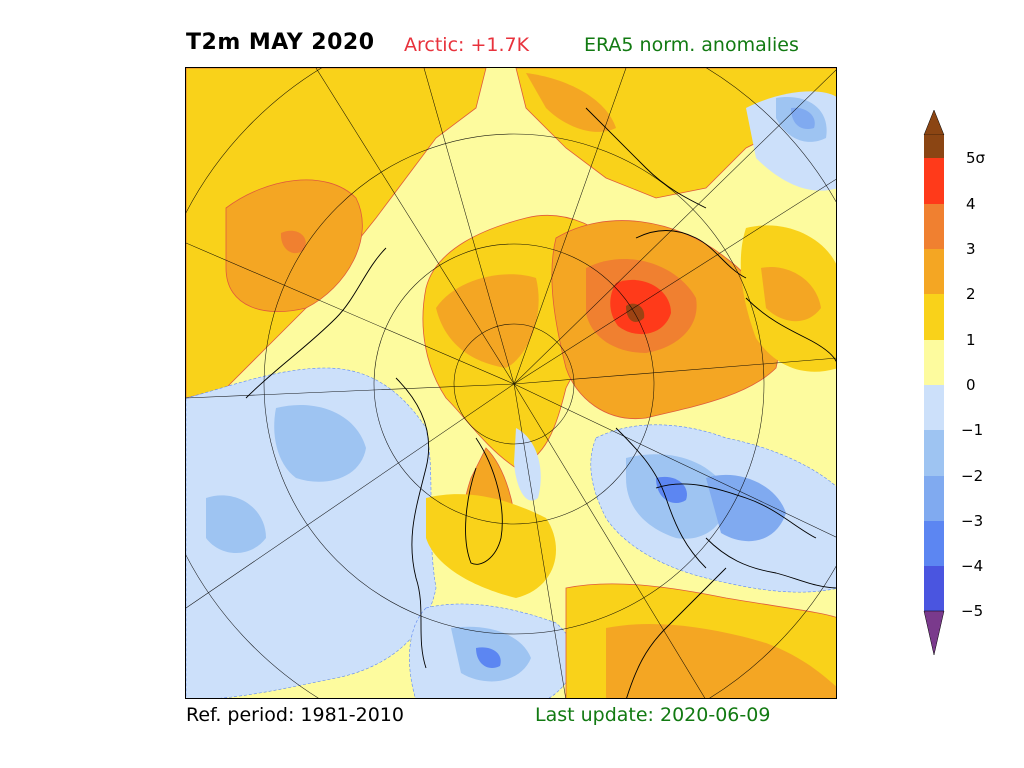  What do you see at coordinates (653, 715) in the screenshot?
I see `last-update: Last update: 2020-06-09` at bounding box center [653, 715].